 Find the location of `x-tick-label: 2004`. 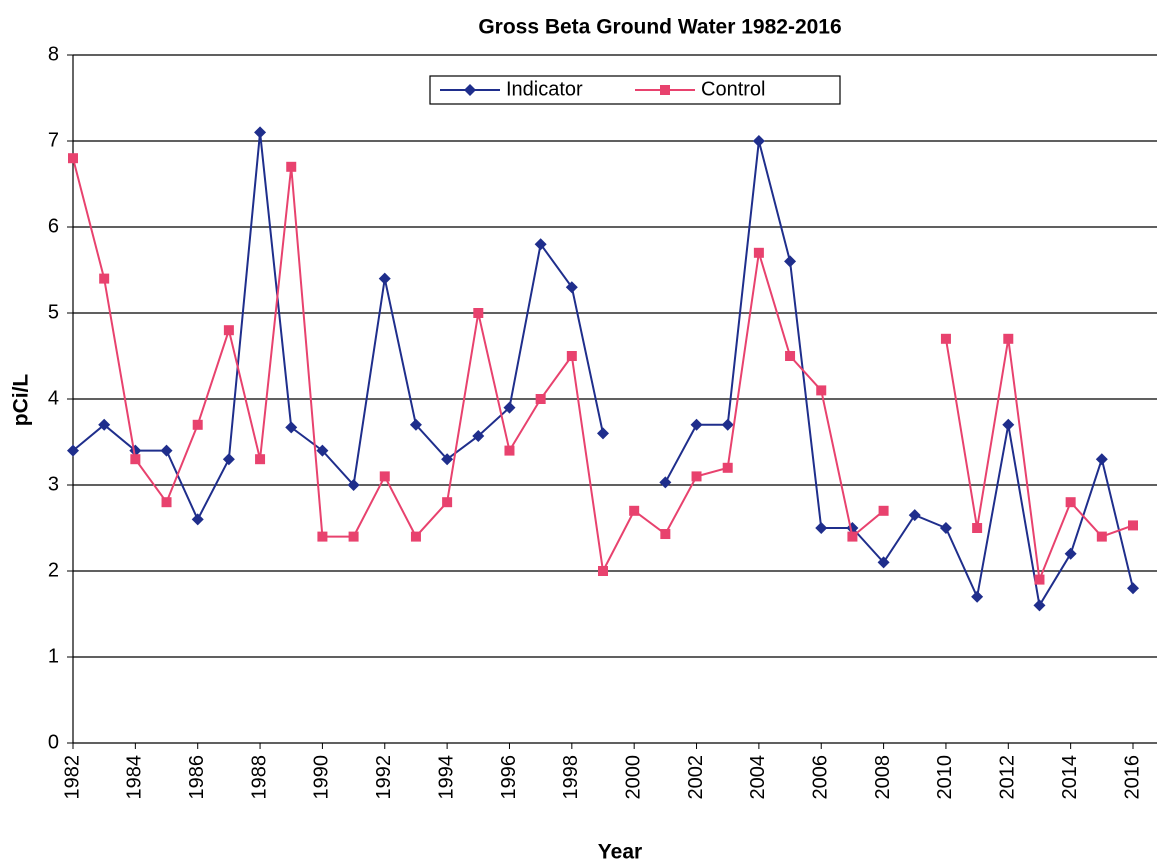

x-tick-label: 2004 is located at coordinates (758, 777).